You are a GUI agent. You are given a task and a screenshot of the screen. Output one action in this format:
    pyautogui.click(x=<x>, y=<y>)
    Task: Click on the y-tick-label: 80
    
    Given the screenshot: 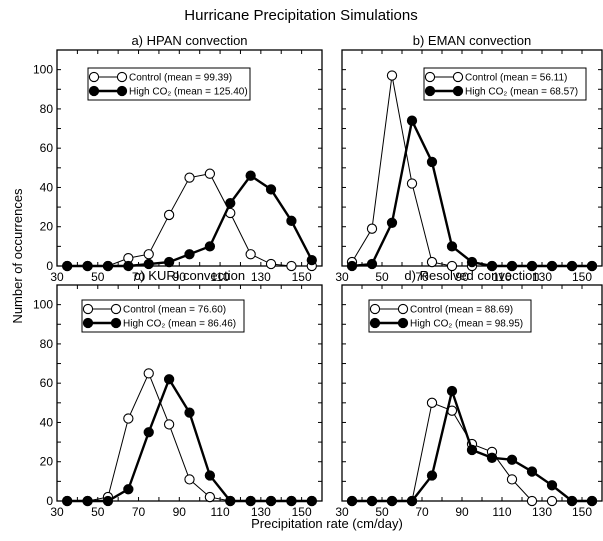 What is the action you would take?
    pyautogui.click(x=47, y=344)
    